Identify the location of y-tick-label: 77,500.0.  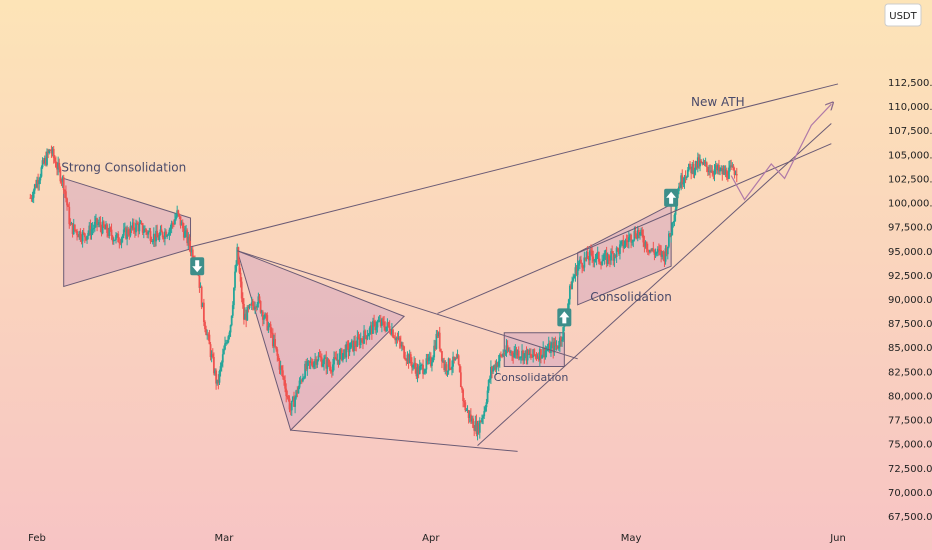
(910, 421).